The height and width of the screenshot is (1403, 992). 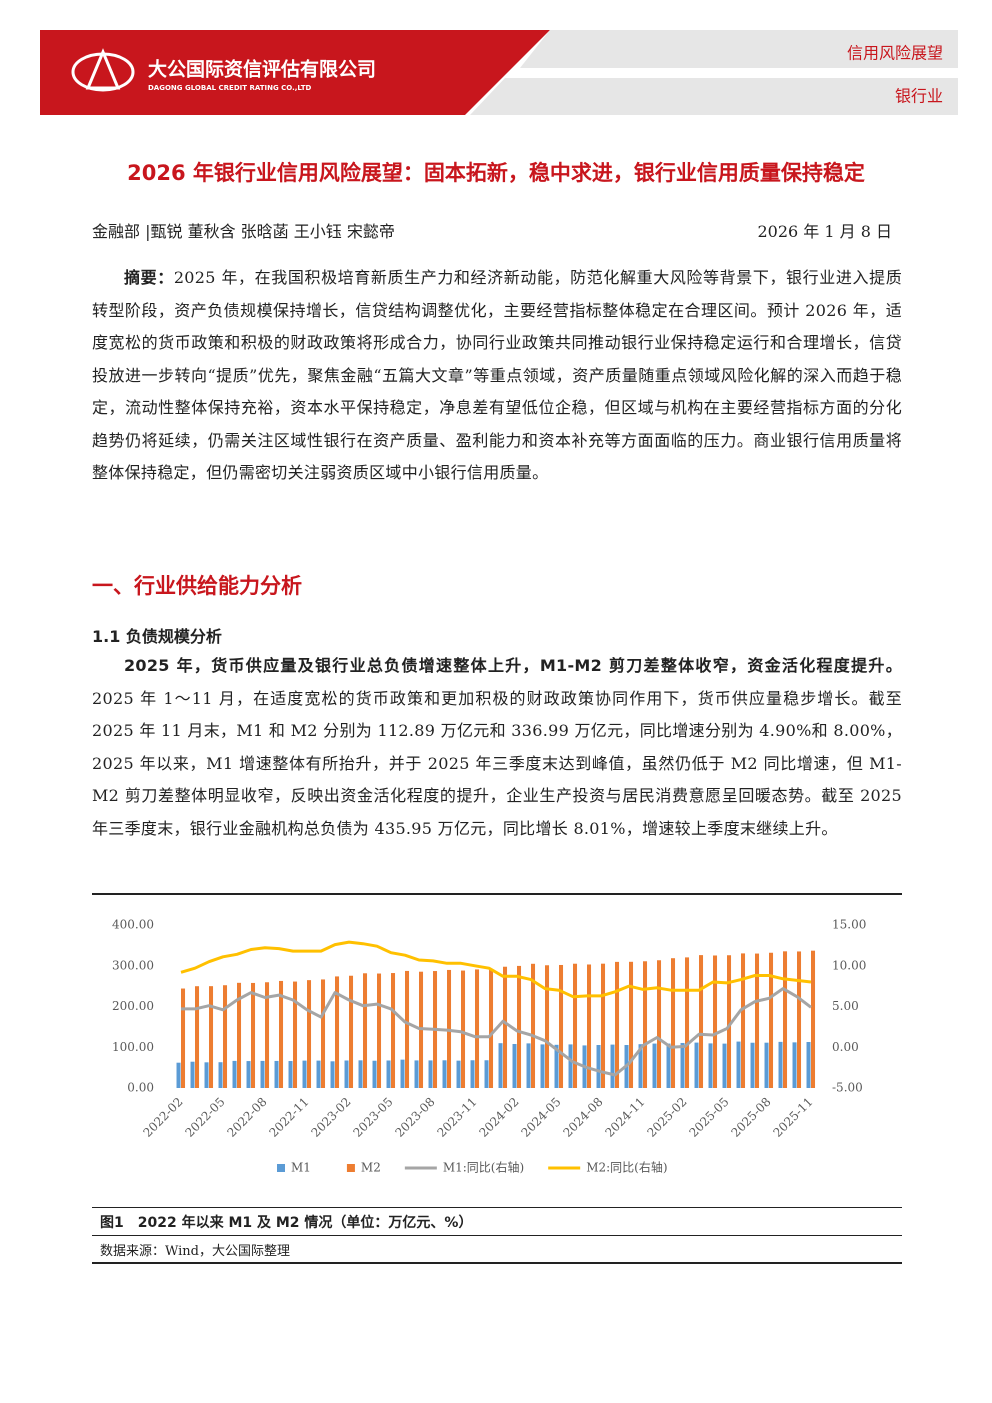 I want to click on x-tick-label: 2024-05, so click(x=540, y=1117).